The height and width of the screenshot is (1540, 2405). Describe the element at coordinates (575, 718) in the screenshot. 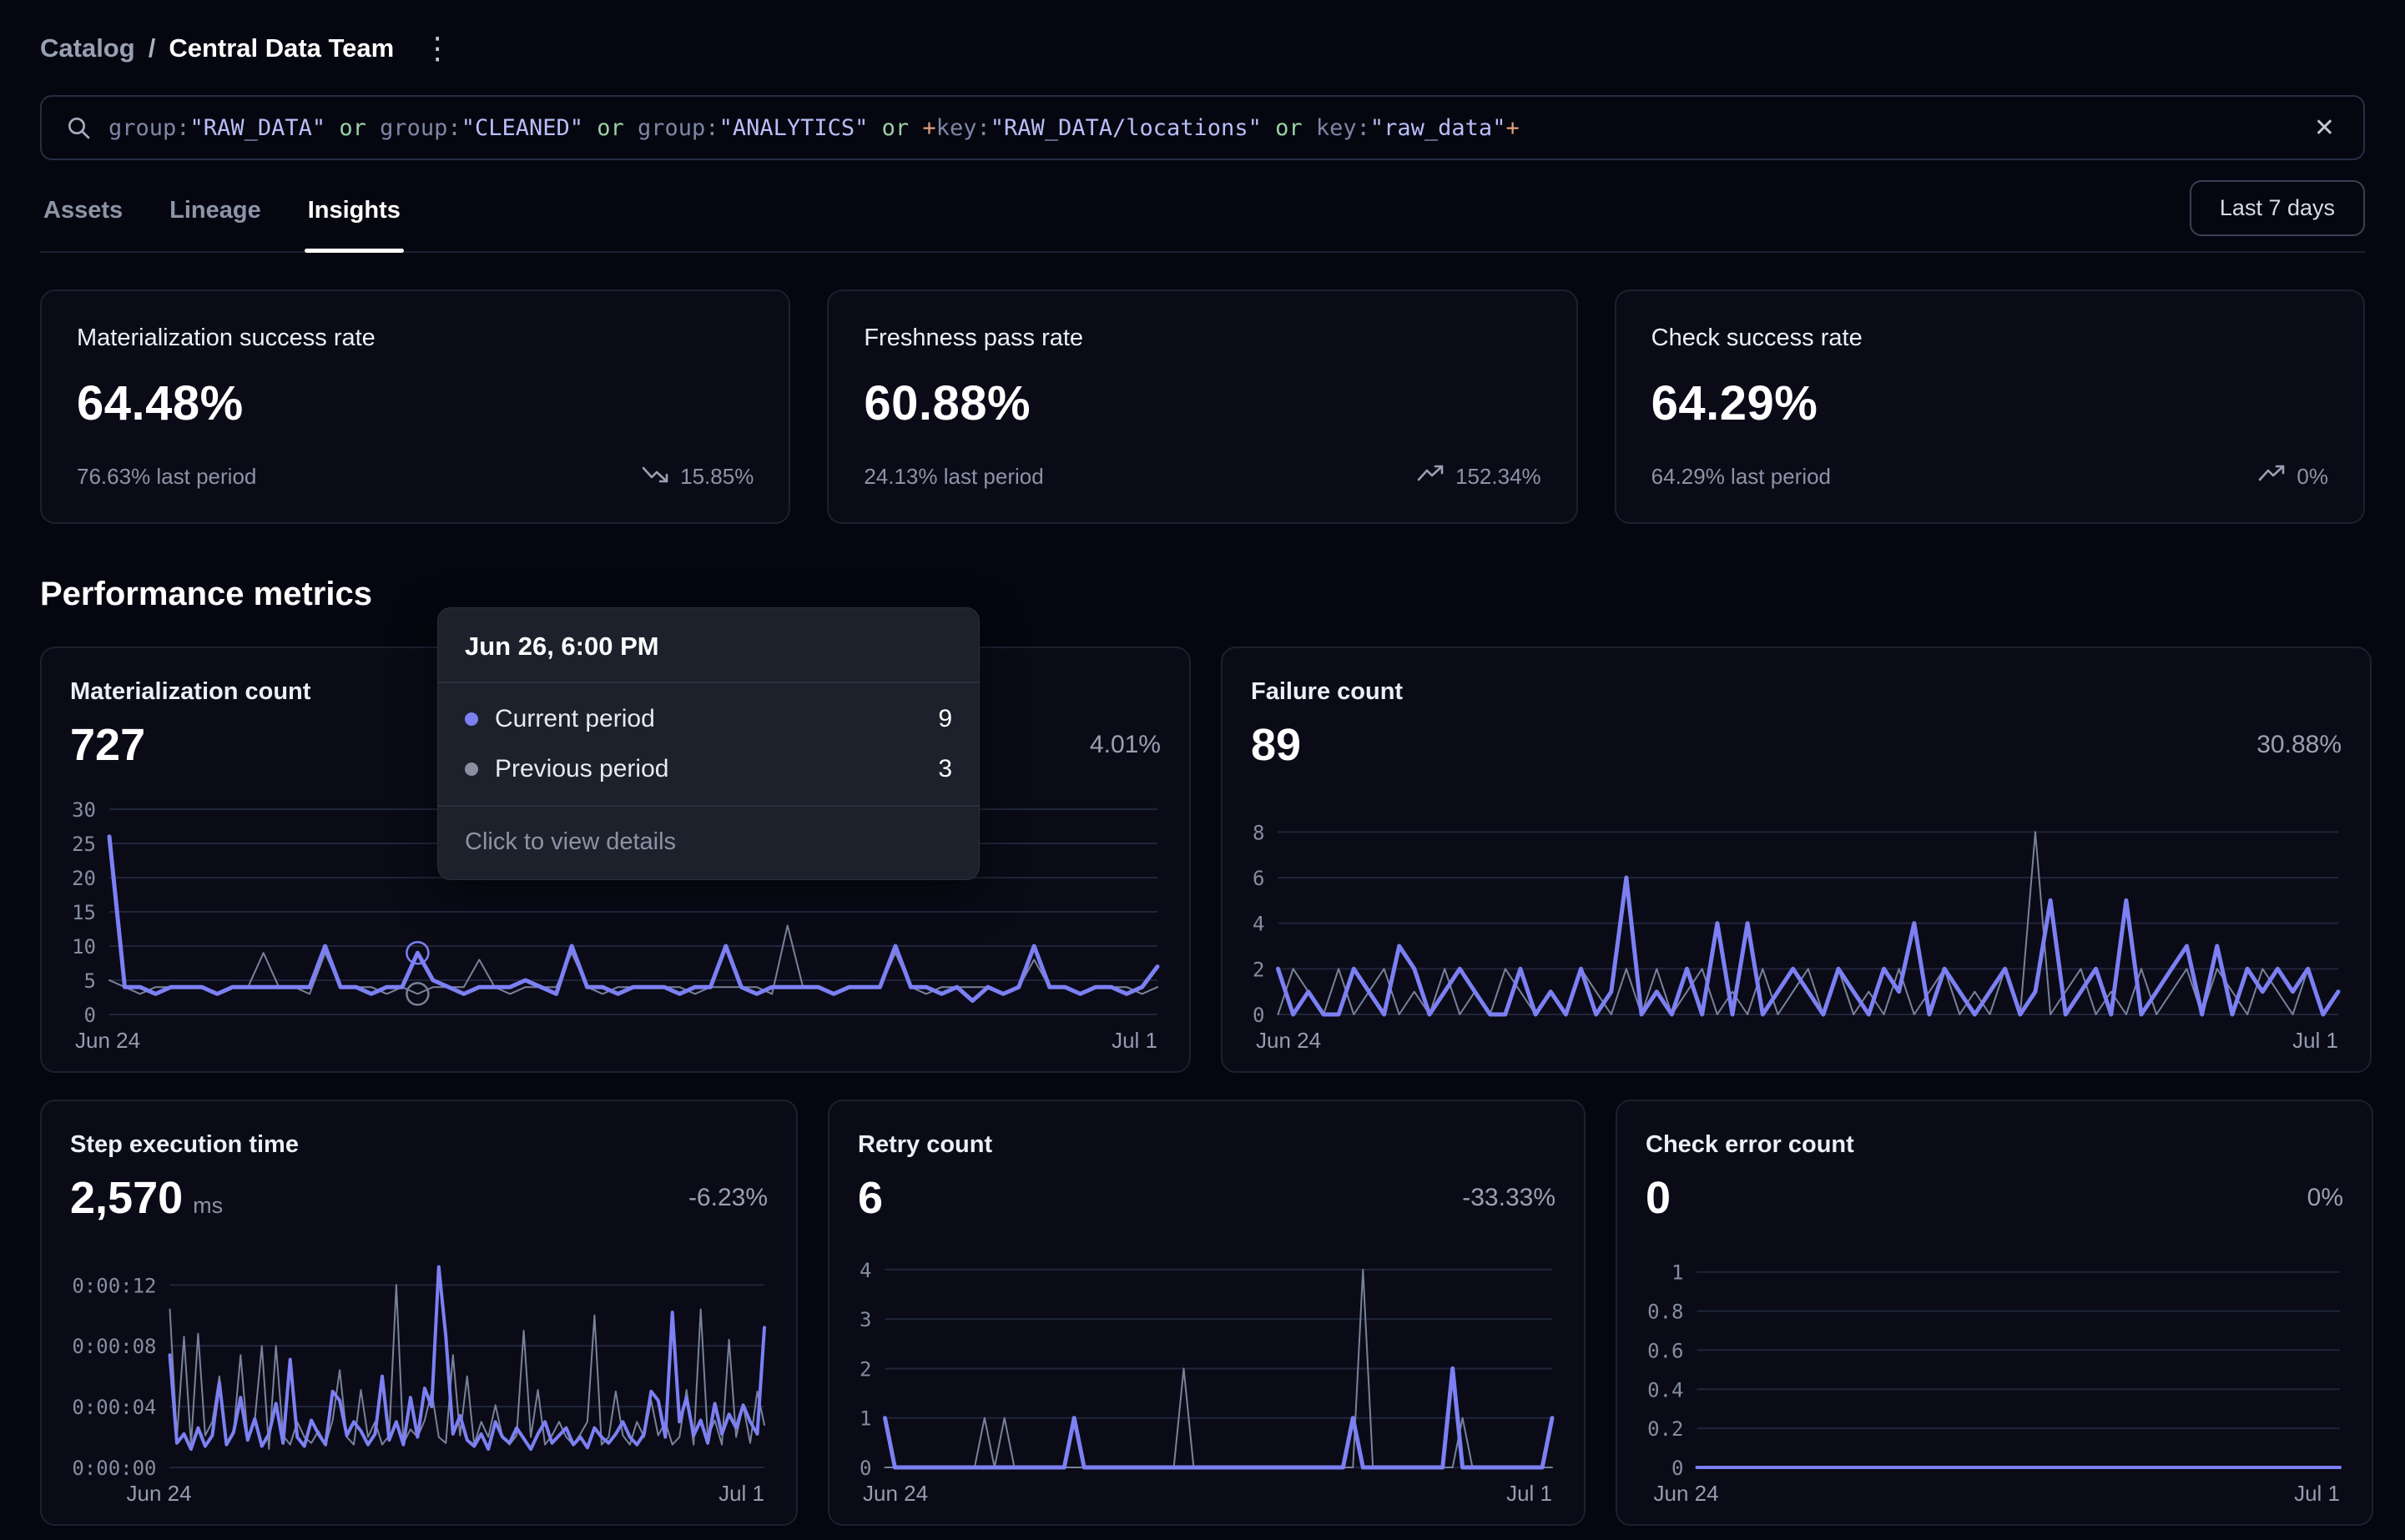

I see `series-label: Current period` at that location.